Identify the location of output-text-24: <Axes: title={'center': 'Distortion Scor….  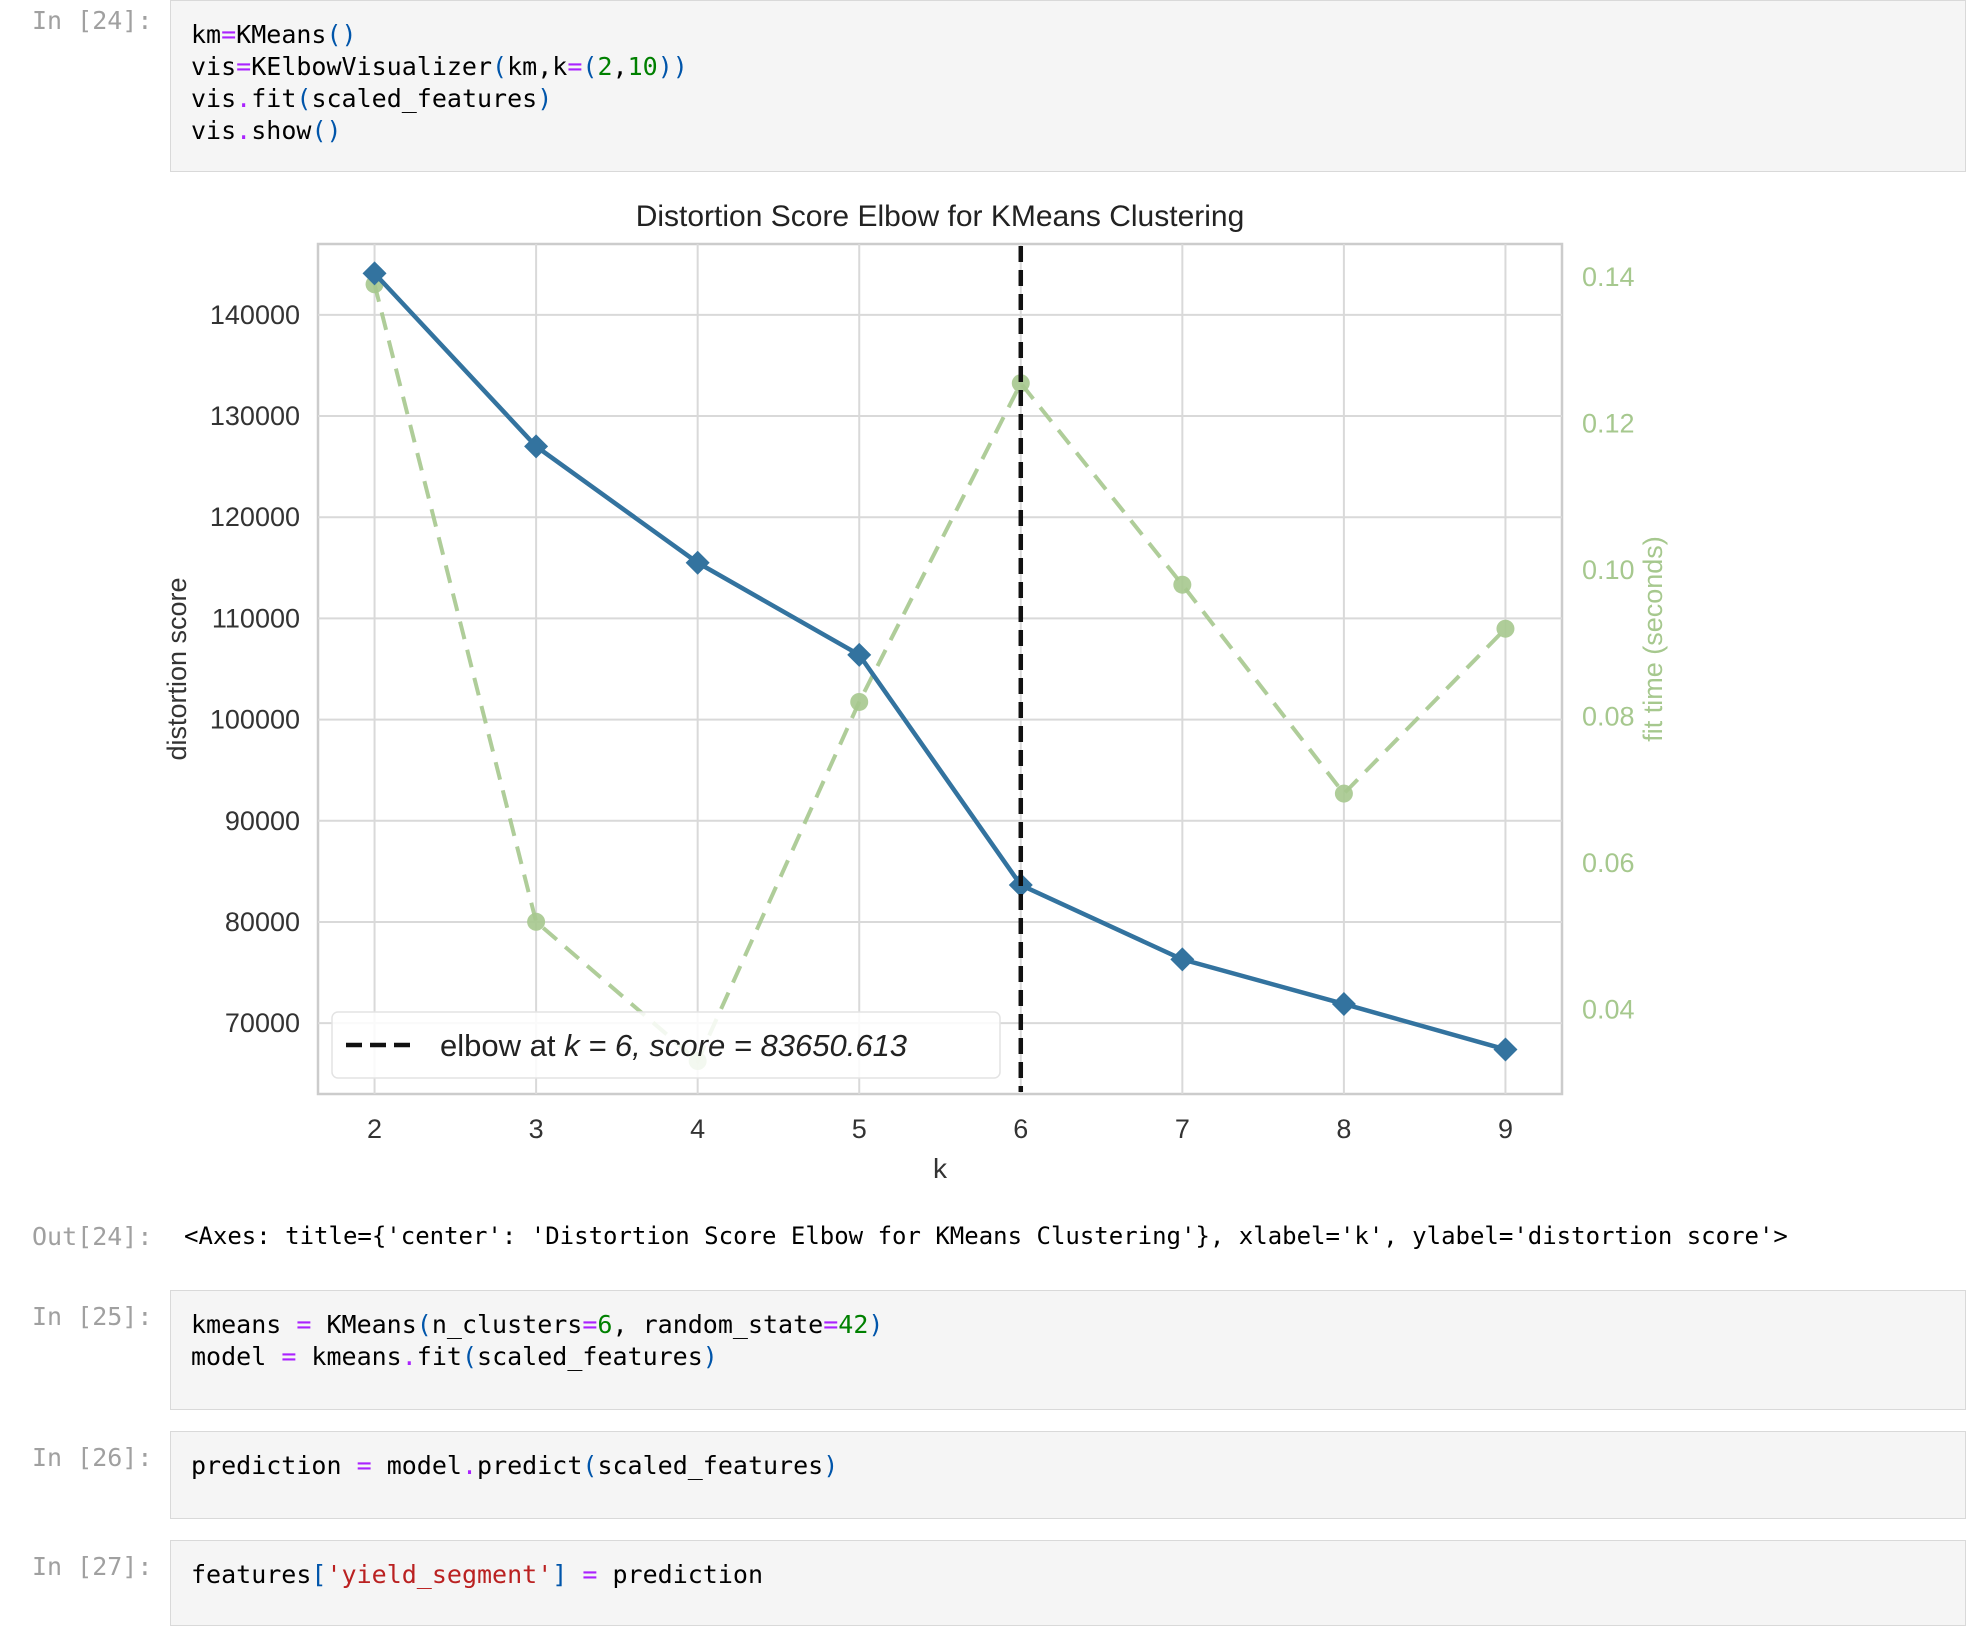
(986, 1236).